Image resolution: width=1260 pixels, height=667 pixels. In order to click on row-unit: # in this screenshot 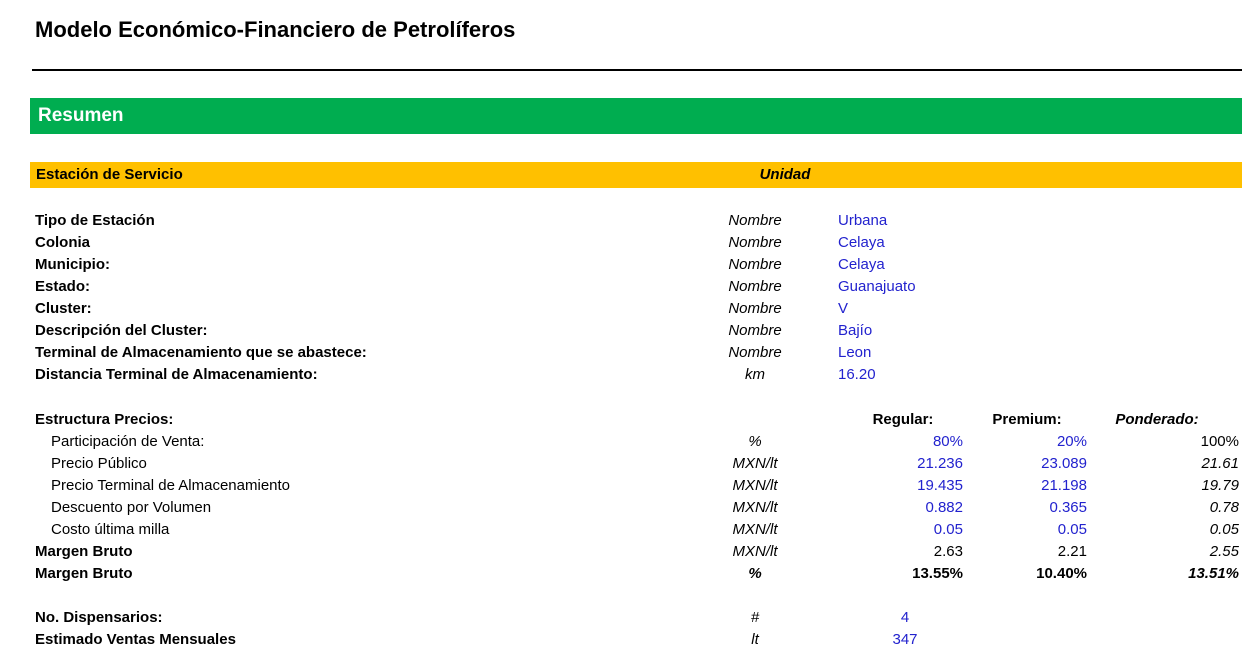, I will do `click(755, 617)`.